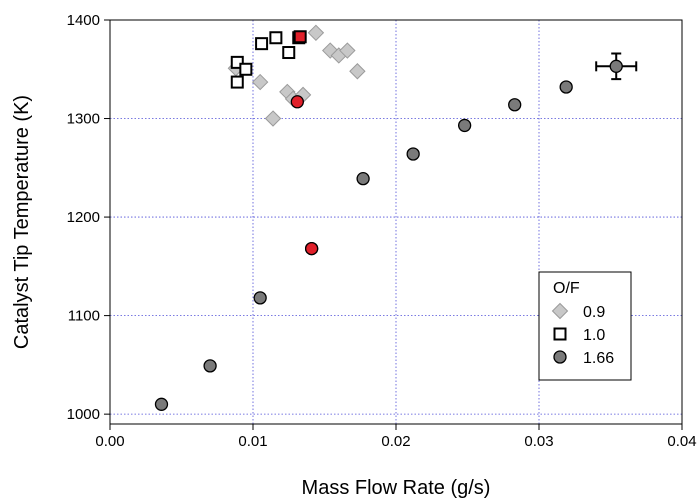 This screenshot has height=500, width=698. I want to click on x-tick-label: 0.01, so click(252, 441).